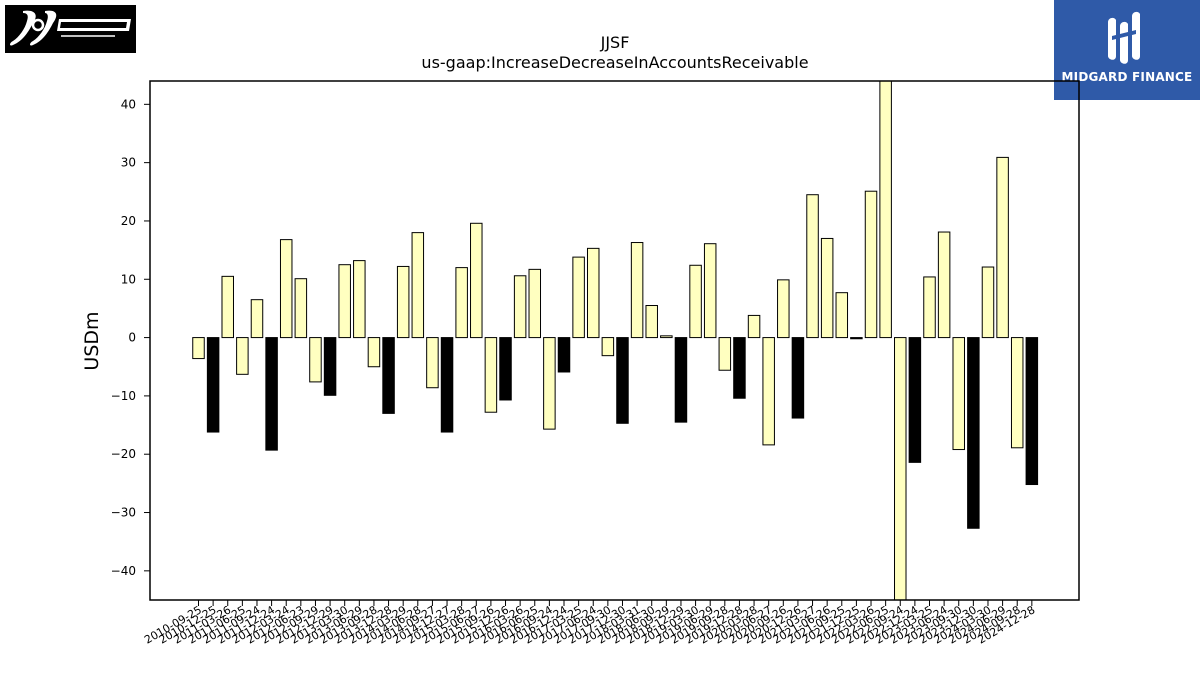 Image resolution: width=1200 pixels, height=675 pixels. I want to click on y-tick-label: 10, so click(128, 279).